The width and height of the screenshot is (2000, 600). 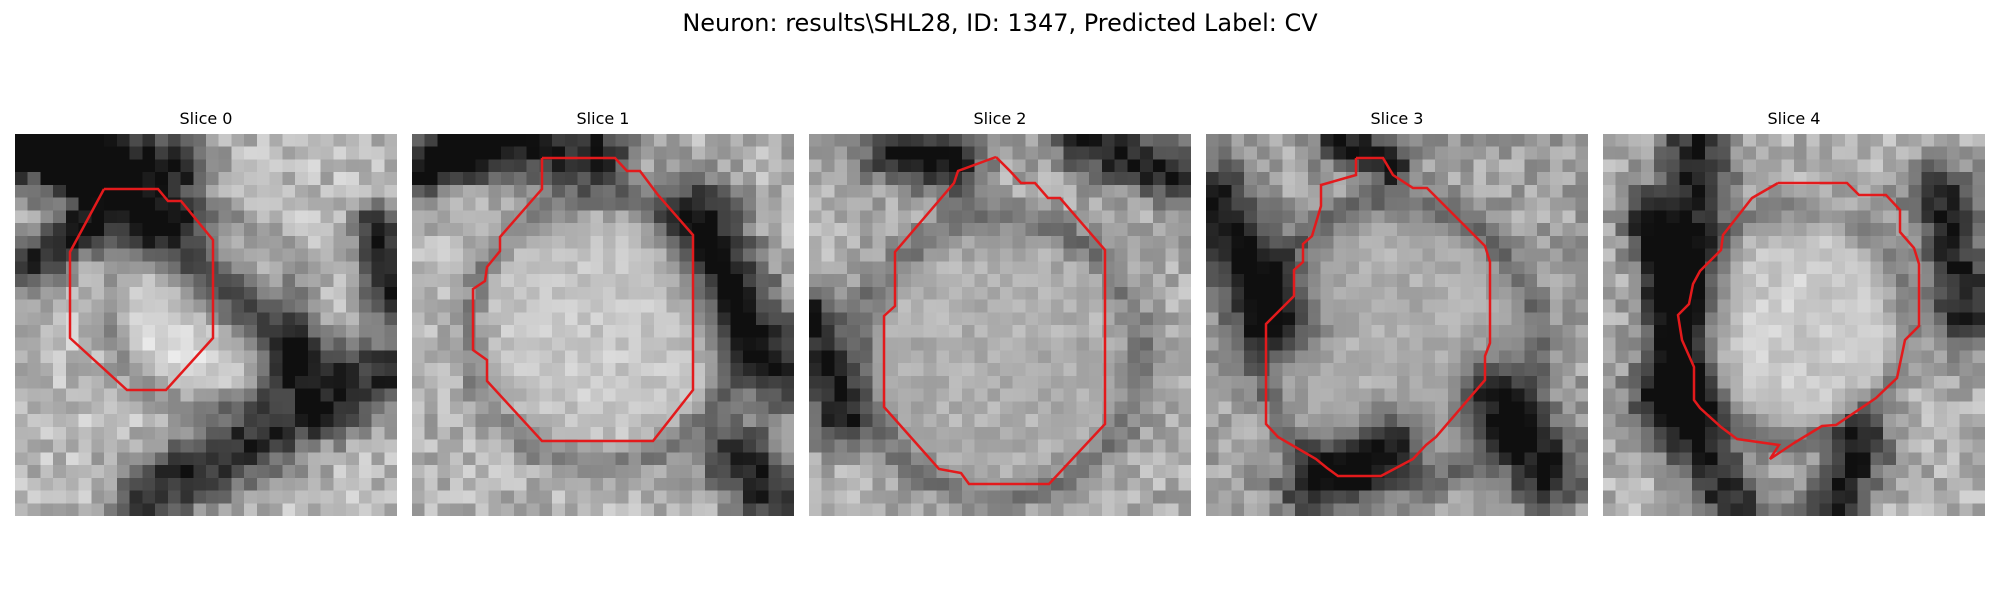 I want to click on panel-slice-3: Slice 3, so click(x=1397, y=315).